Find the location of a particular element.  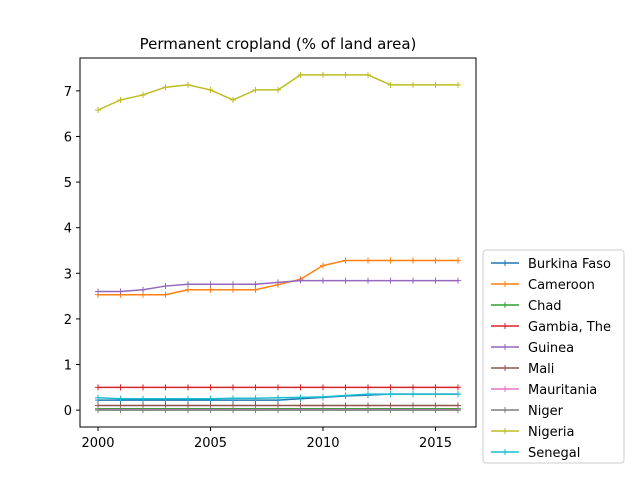

series-nigeria is located at coordinates (278, 92).